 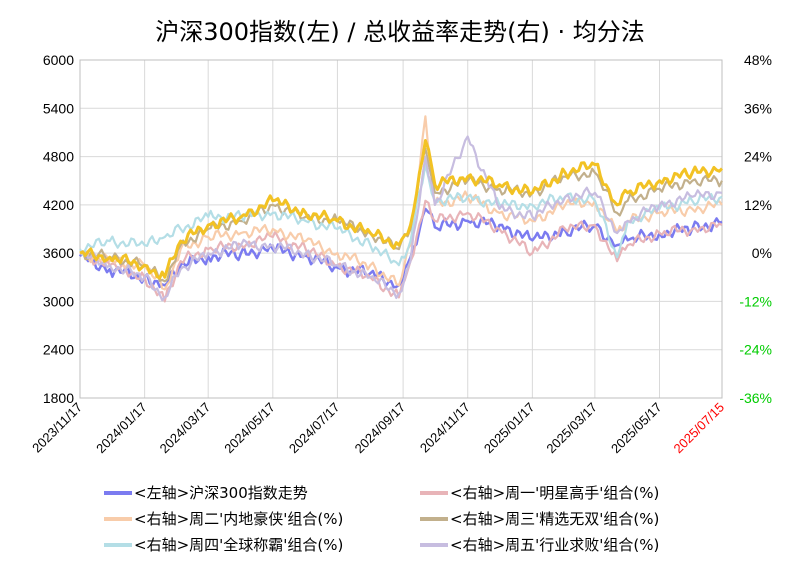 What do you see at coordinates (636, 428) in the screenshot?
I see `x-tick-label: 2025/05/17` at bounding box center [636, 428].